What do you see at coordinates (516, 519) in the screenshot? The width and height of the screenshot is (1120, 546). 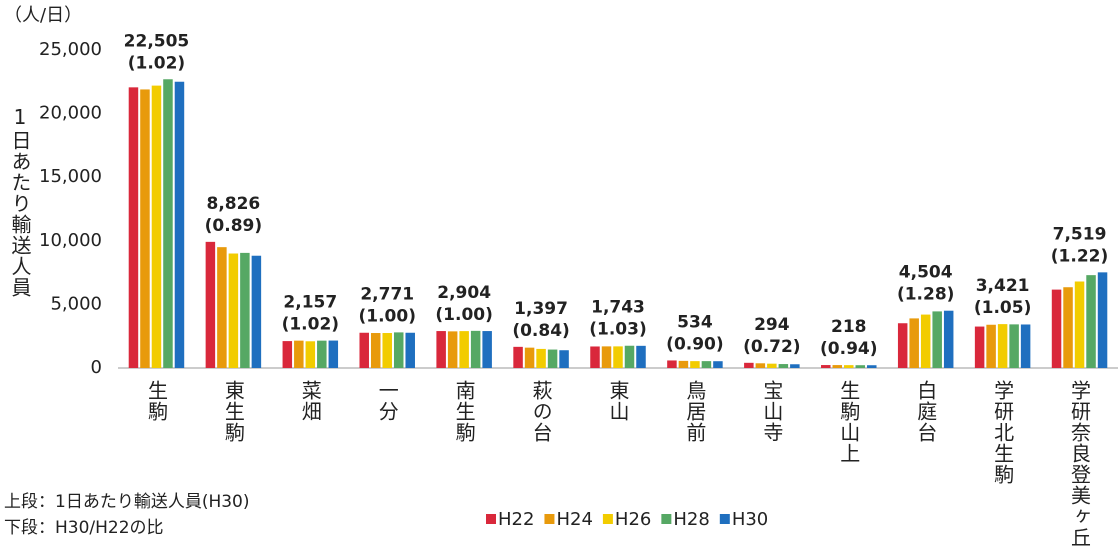 I see `legend-label: H22` at bounding box center [516, 519].